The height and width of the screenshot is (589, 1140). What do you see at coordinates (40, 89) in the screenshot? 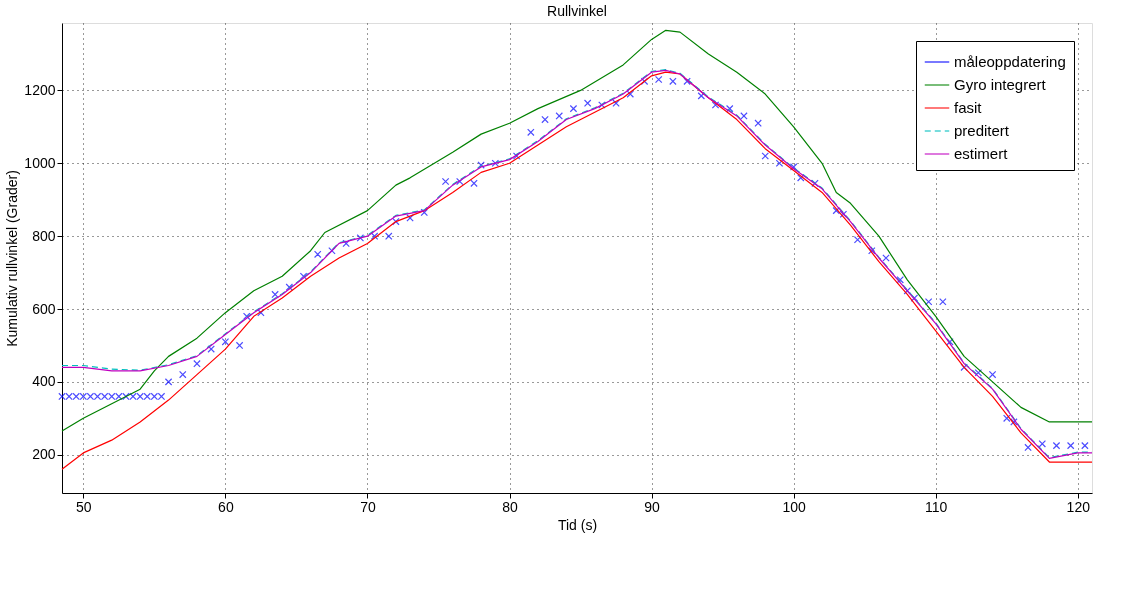
I see `y-tick-label: 1200` at bounding box center [40, 89].